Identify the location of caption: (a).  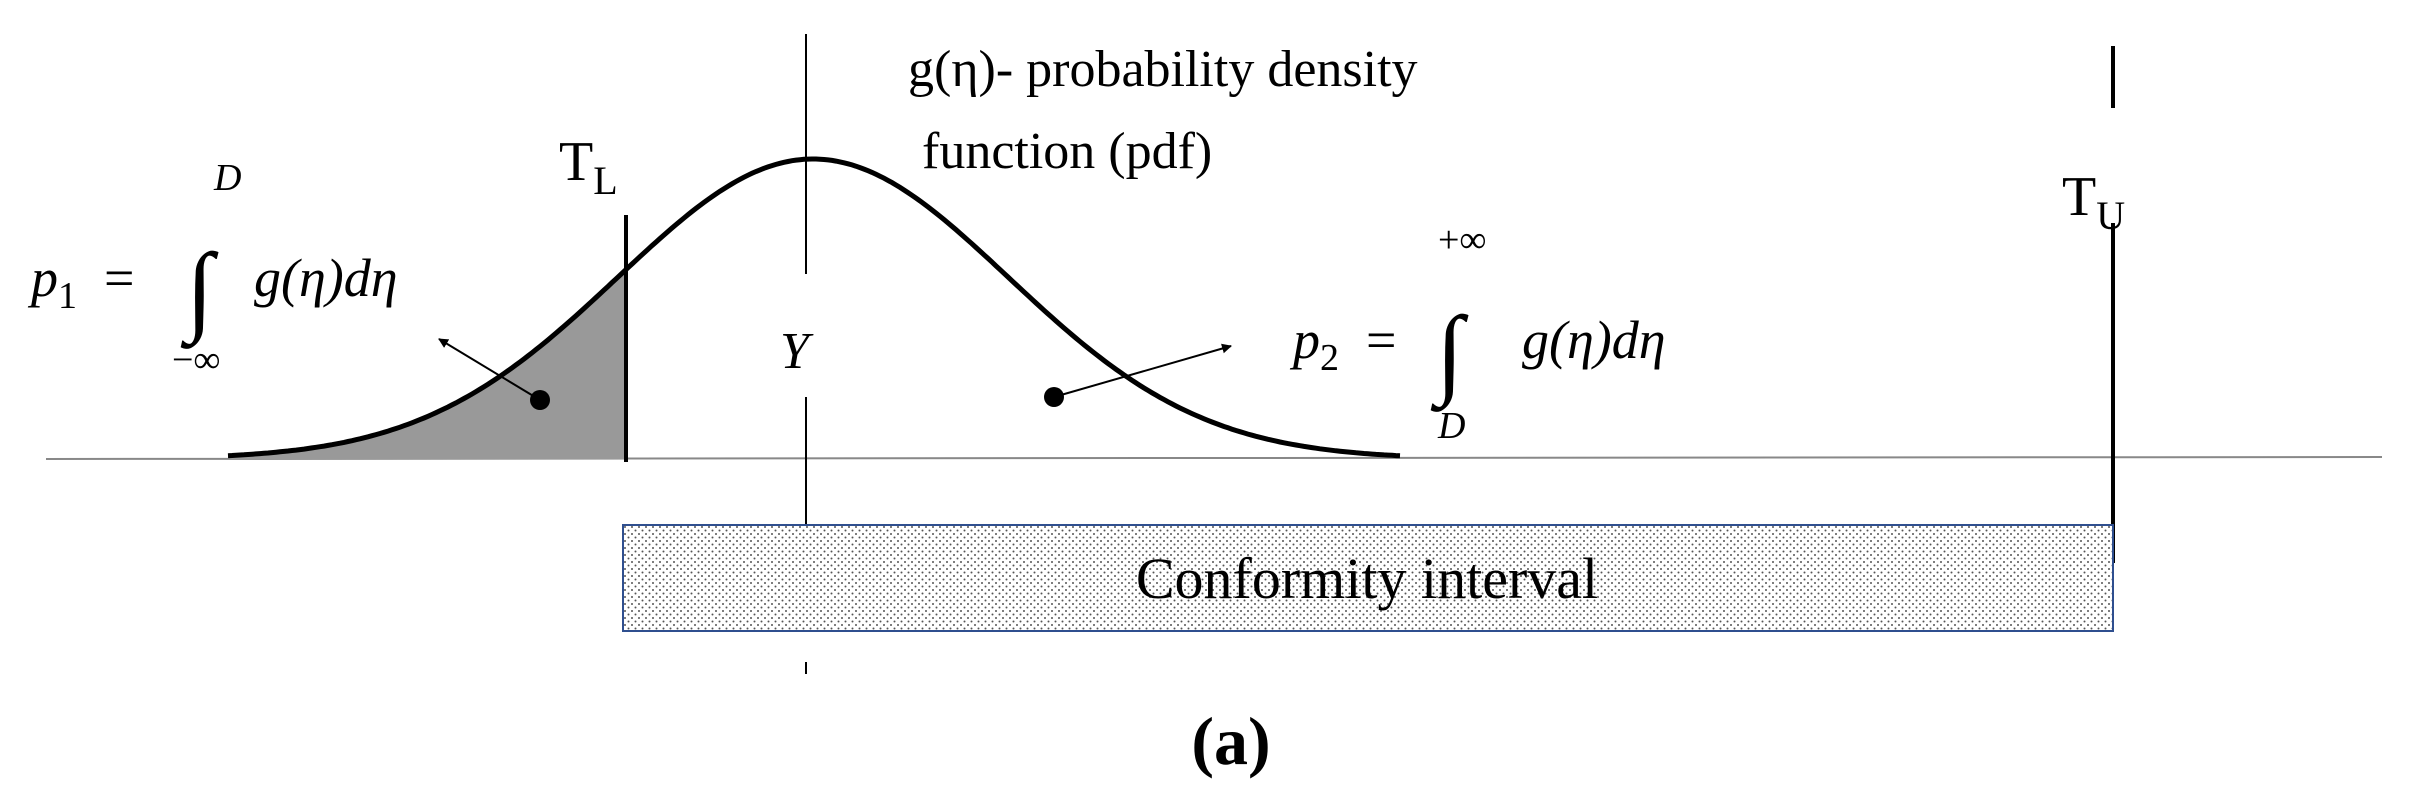
(1230, 741).